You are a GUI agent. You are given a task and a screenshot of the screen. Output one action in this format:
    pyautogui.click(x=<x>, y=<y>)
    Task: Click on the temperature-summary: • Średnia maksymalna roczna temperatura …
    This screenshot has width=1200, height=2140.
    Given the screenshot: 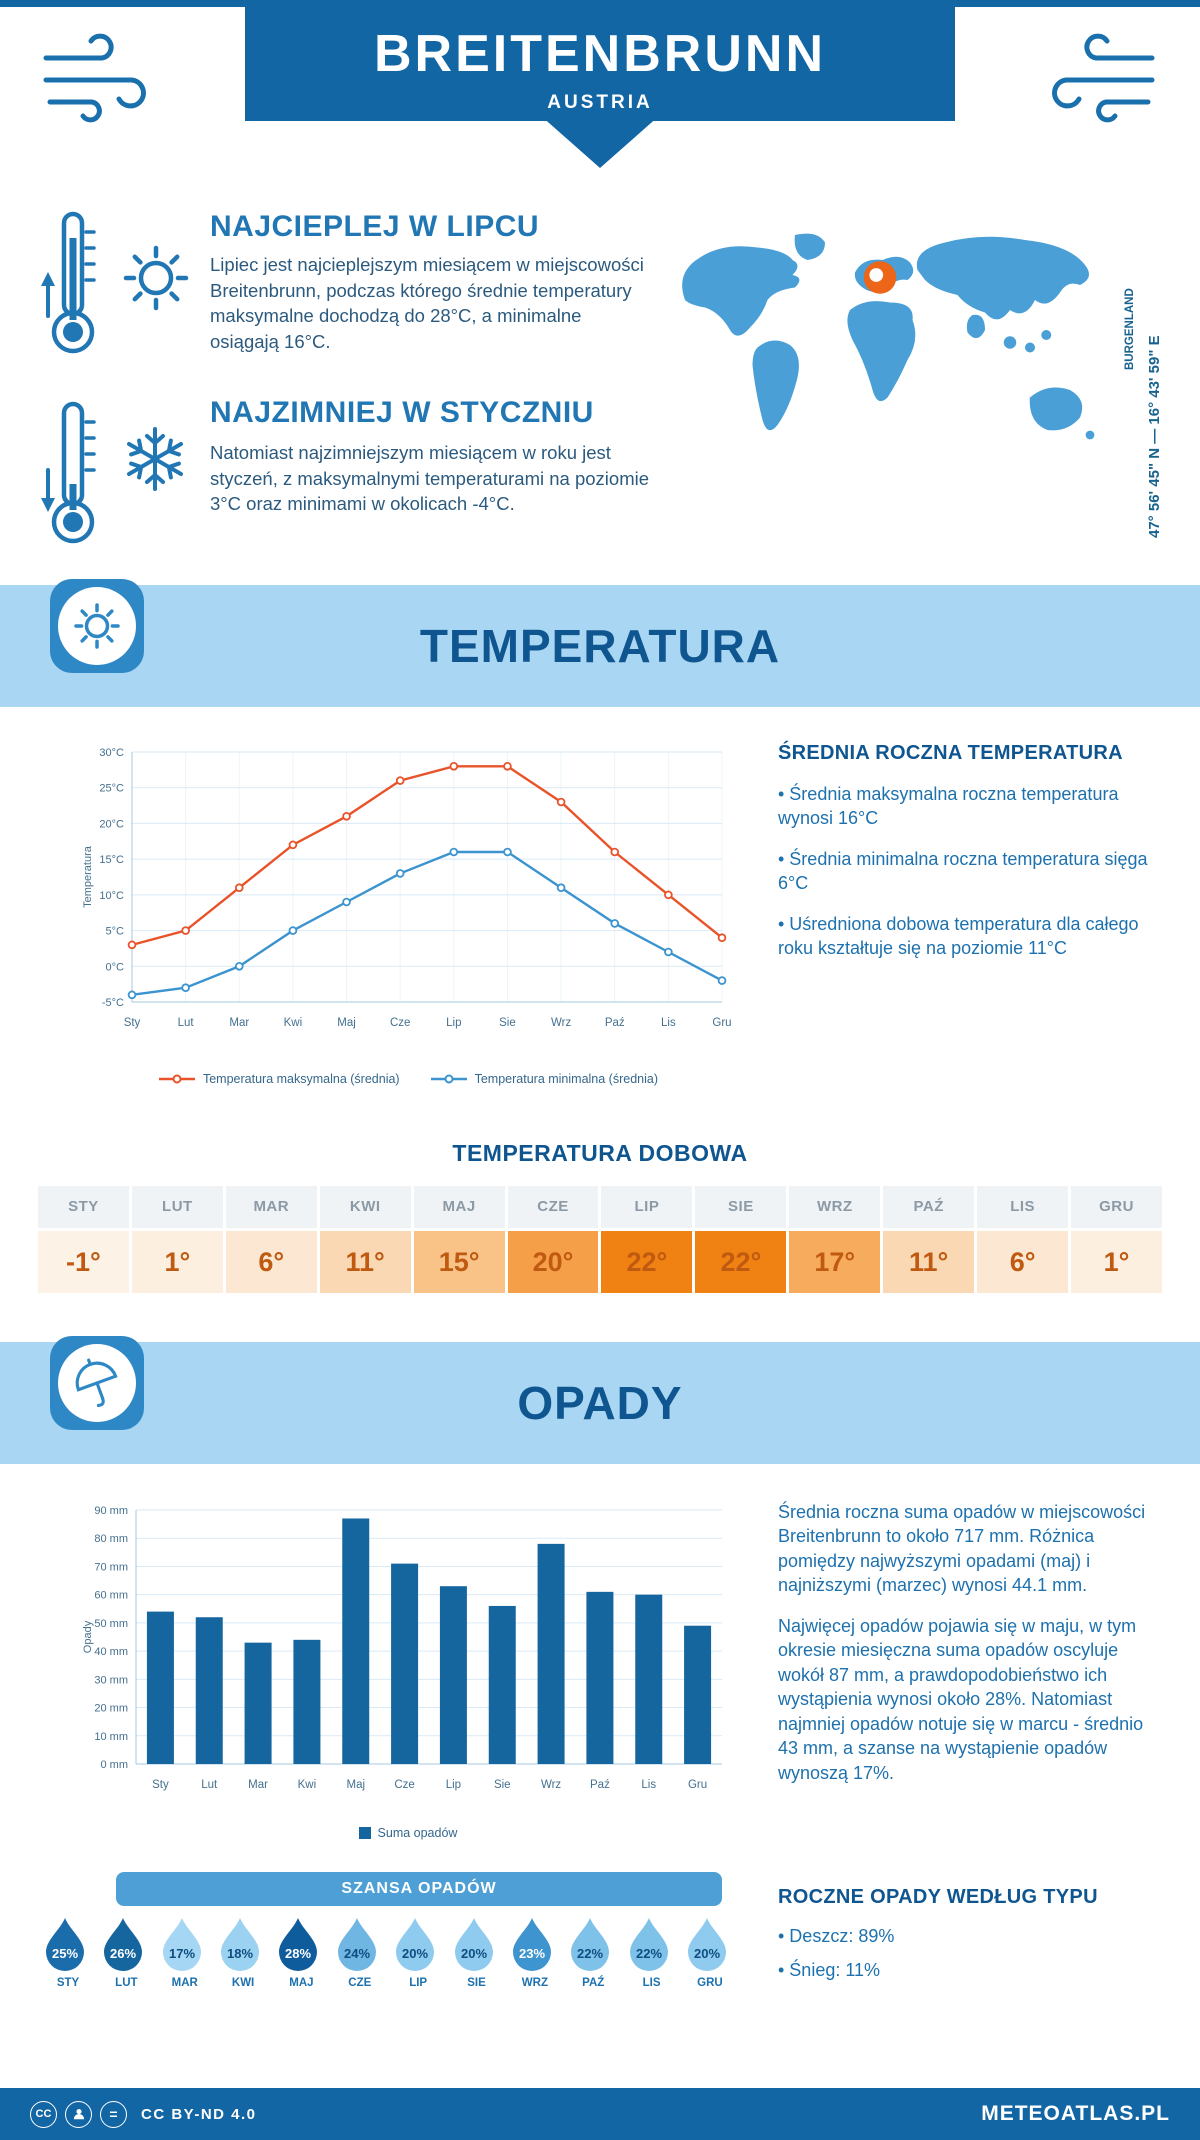 What is the action you would take?
    pyautogui.click(x=973, y=879)
    